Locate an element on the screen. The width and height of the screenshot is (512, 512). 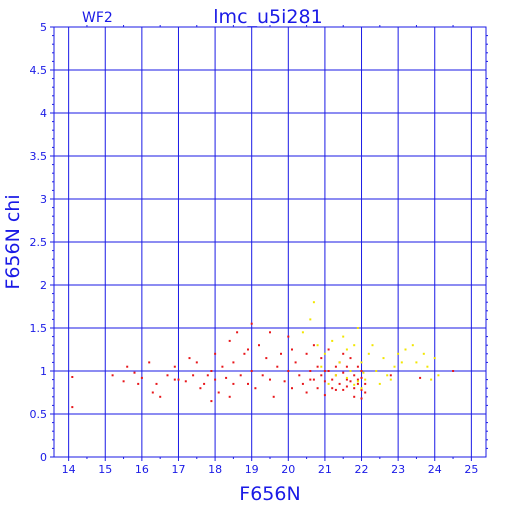
x-tick-label: 16 is located at coordinates (142, 469).